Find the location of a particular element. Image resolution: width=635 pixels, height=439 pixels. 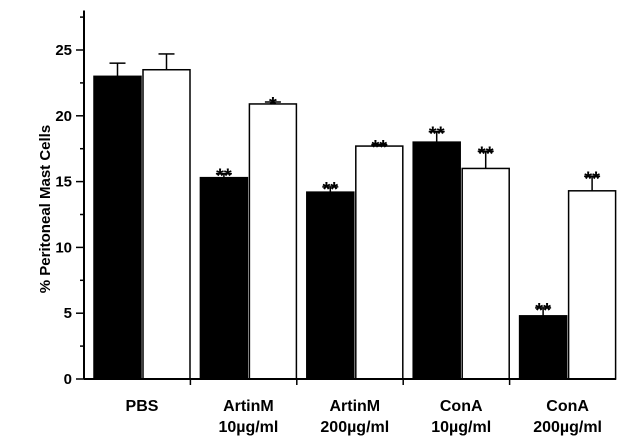

y-tick-label: 20 is located at coordinates (63, 116).